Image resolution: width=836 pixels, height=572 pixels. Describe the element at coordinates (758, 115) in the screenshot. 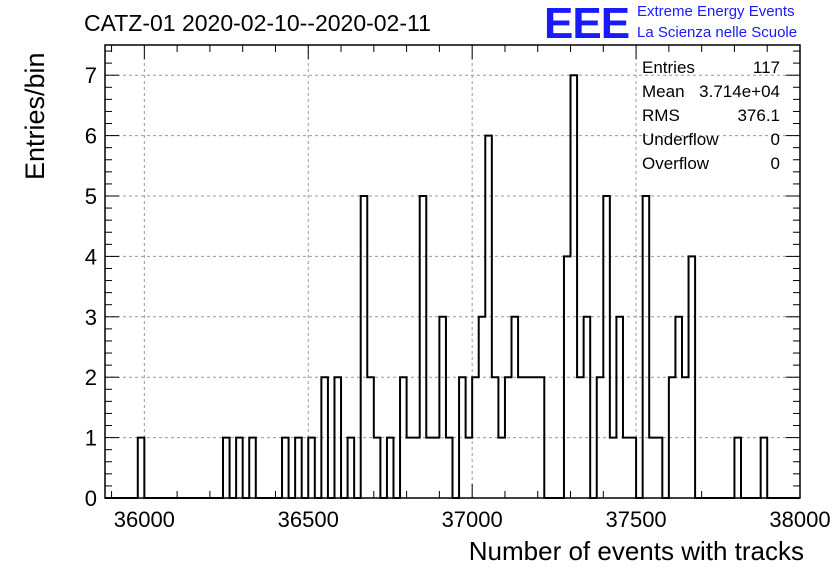

I see `stat-value: 376.1` at that location.